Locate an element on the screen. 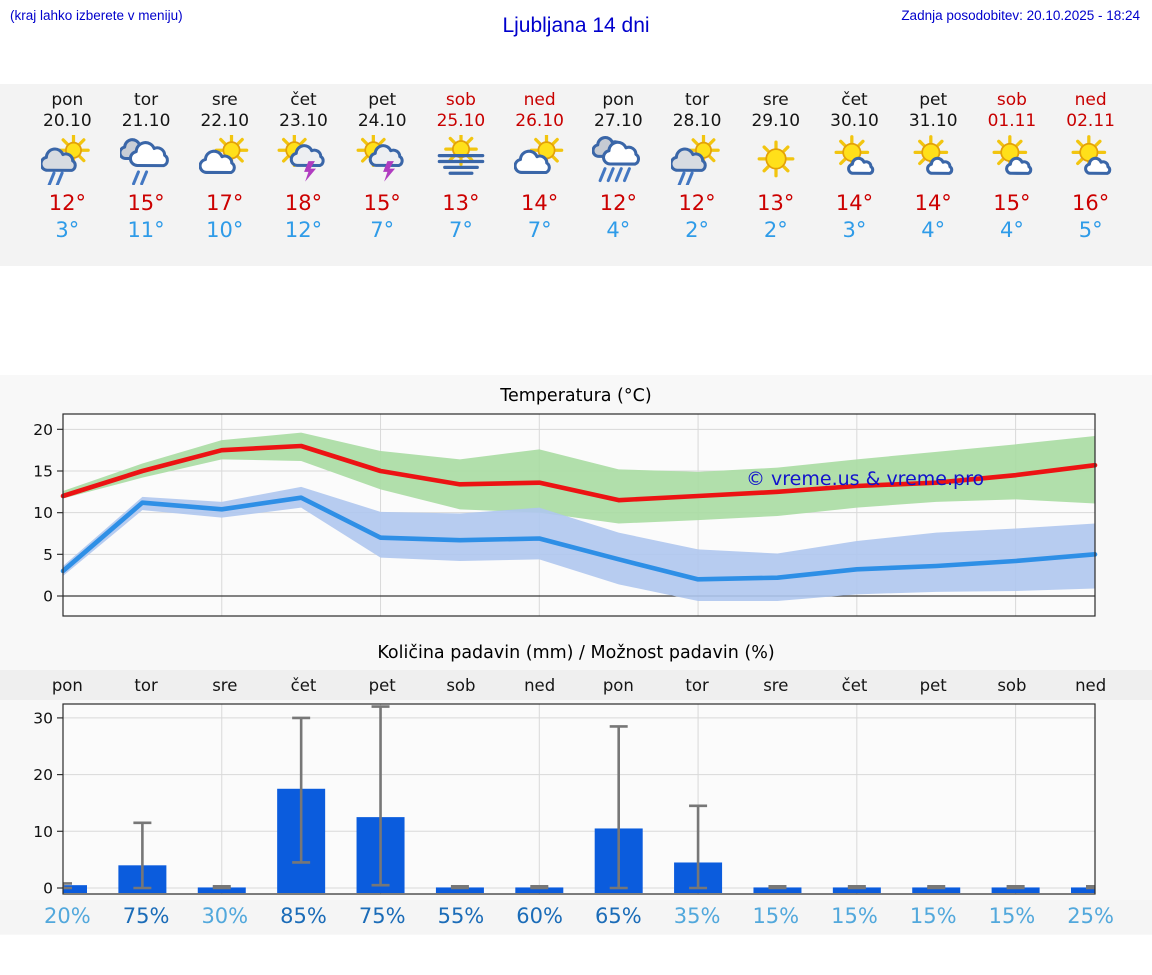 This screenshot has height=975, width=1152. forecast-day-cell: čet 23.10 18° 12° is located at coordinates (303, 175).